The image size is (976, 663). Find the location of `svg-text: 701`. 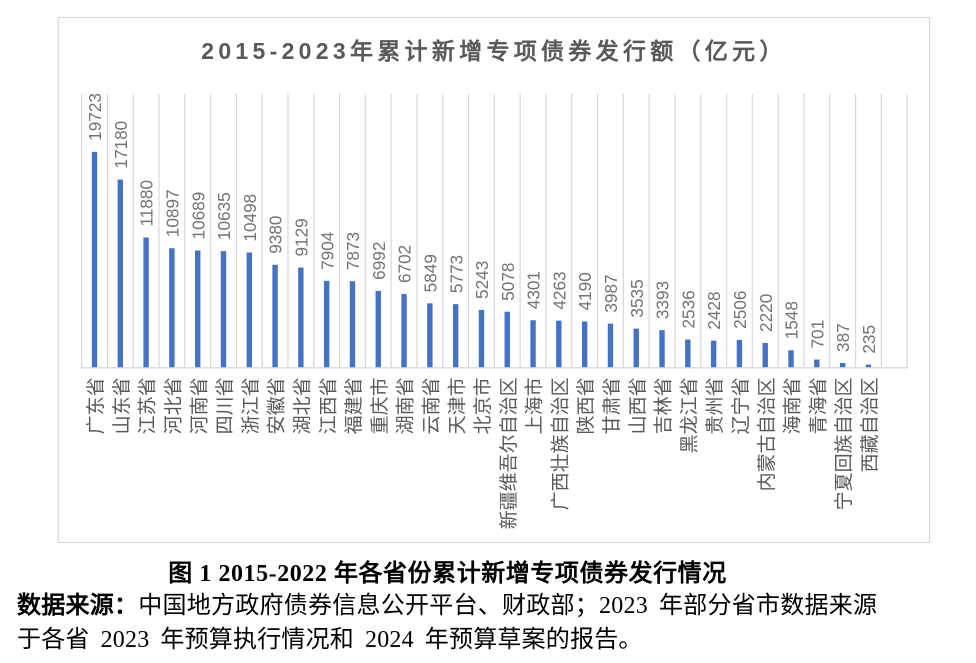

svg-text: 701 is located at coordinates (817, 334).